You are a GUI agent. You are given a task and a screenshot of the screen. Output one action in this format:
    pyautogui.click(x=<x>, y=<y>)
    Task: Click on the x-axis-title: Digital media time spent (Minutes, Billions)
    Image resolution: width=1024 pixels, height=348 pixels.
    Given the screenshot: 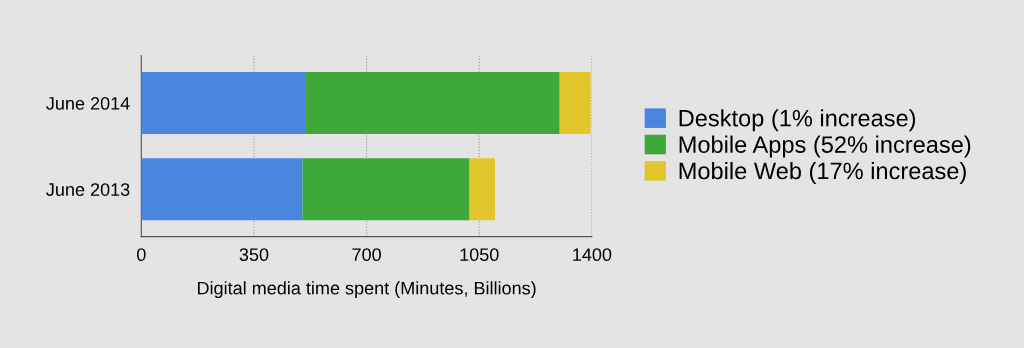 What is the action you would take?
    pyautogui.click(x=367, y=290)
    